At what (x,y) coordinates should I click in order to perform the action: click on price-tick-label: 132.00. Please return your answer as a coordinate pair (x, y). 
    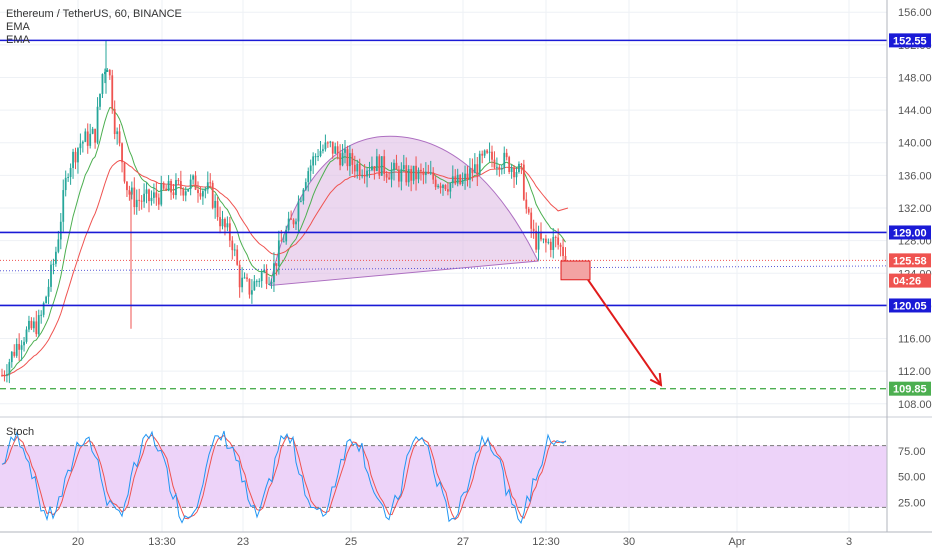
    Looking at the image, I should click on (915, 209).